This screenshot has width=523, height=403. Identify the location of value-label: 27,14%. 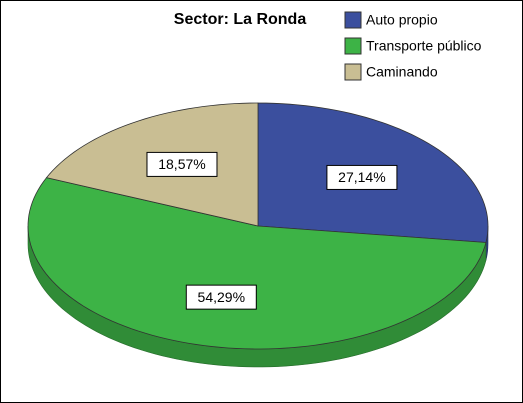
(361, 177).